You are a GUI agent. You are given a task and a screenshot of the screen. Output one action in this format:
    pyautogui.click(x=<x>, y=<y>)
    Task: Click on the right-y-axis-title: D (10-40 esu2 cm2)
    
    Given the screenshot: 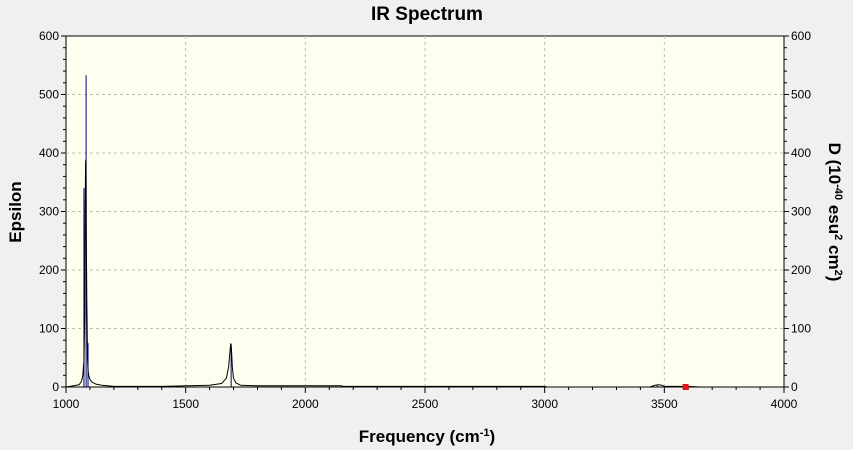 What is the action you would take?
    pyautogui.click(x=834, y=212)
    